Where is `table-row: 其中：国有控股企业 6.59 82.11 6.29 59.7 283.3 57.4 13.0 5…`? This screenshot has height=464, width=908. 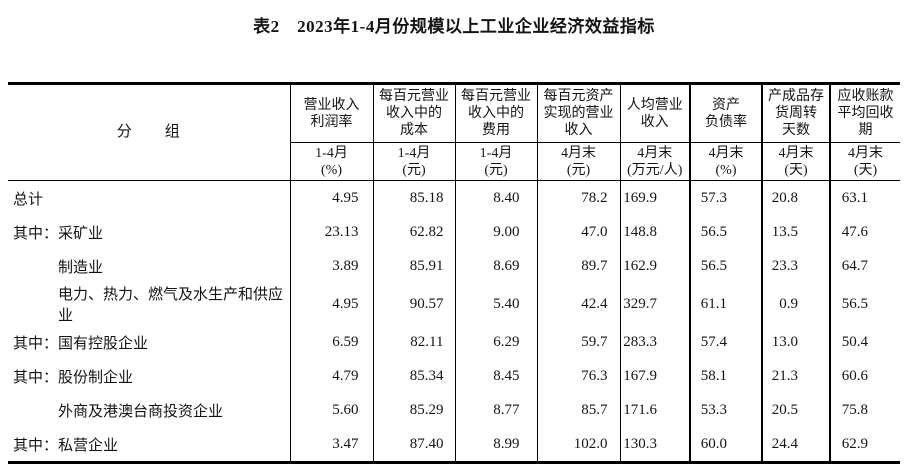
table-row: 其中：国有控股企业 6.59 82.11 6.29 59.7 283.3 57.4 13.0 5… is located at coordinates (454, 342).